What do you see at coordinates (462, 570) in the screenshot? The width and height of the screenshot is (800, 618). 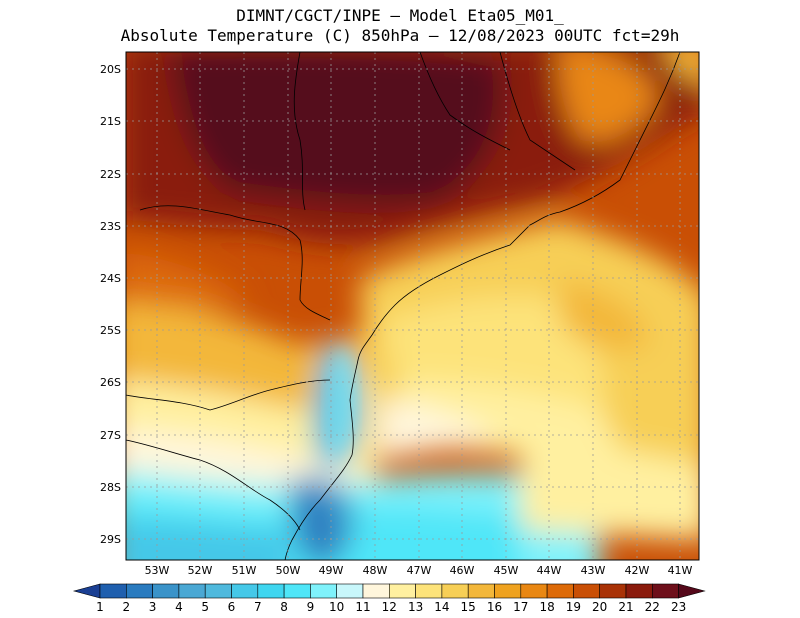 I see `lon-label: 46W` at bounding box center [462, 570].